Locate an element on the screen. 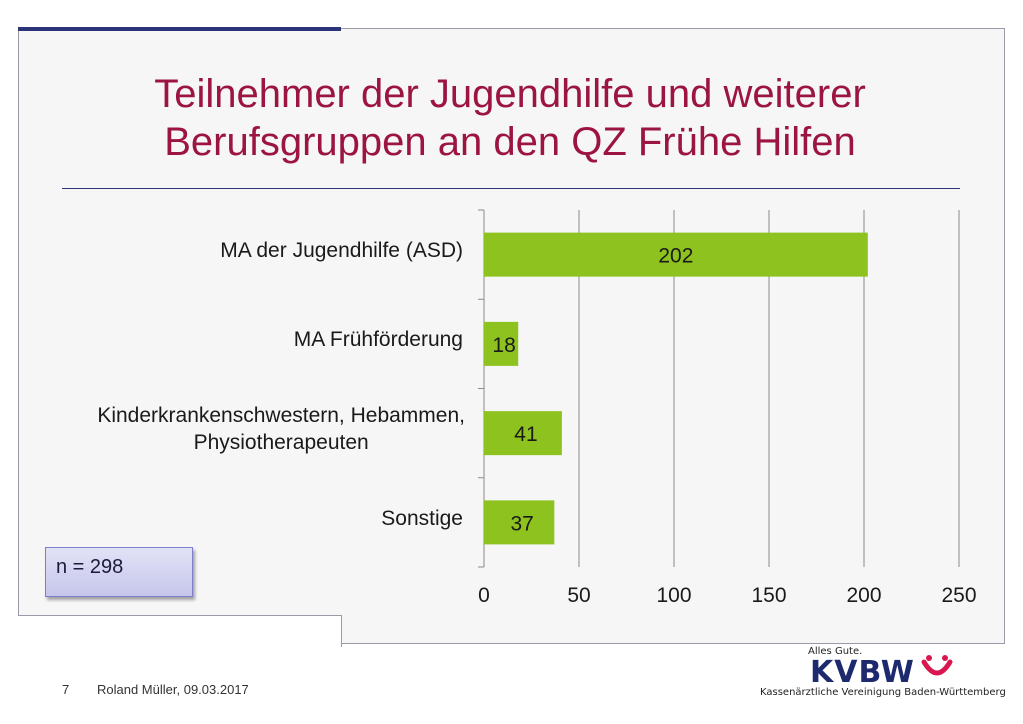 Image resolution: width=1023 pixels, height=724 pixels. author-date: Roland Müller, 09.03.2017 is located at coordinates (173, 689).